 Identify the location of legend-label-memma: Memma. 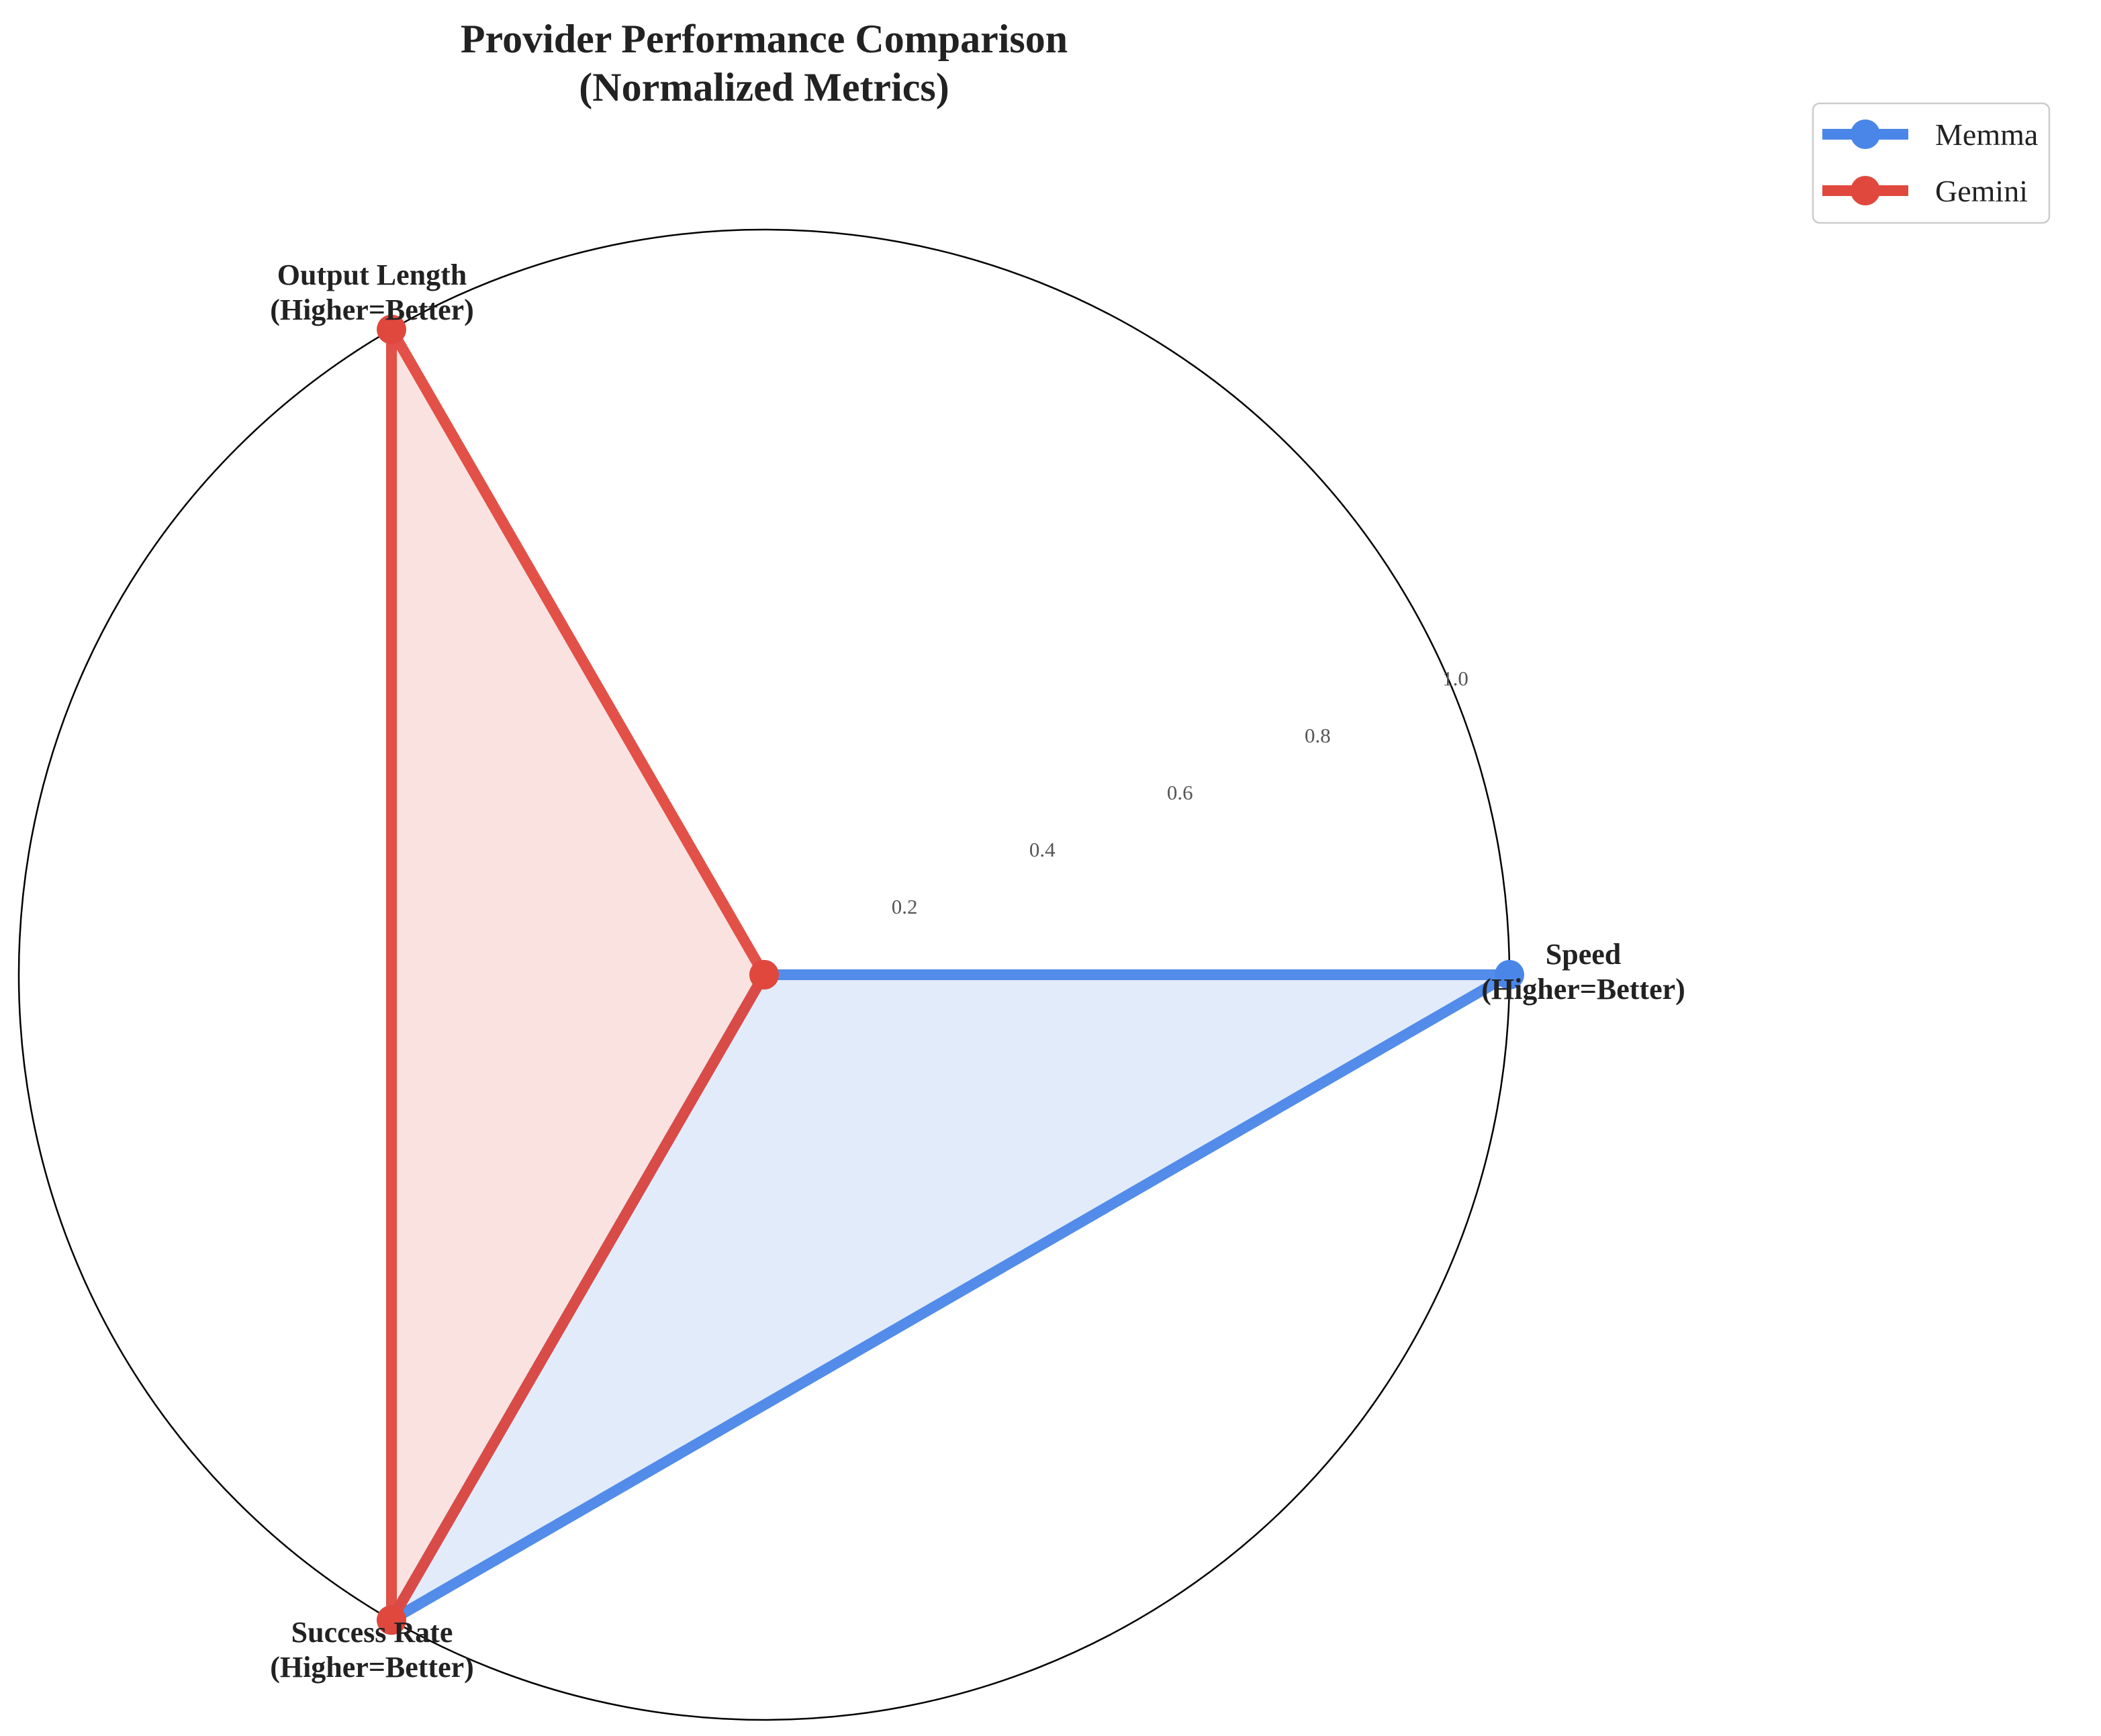
(1987, 134).